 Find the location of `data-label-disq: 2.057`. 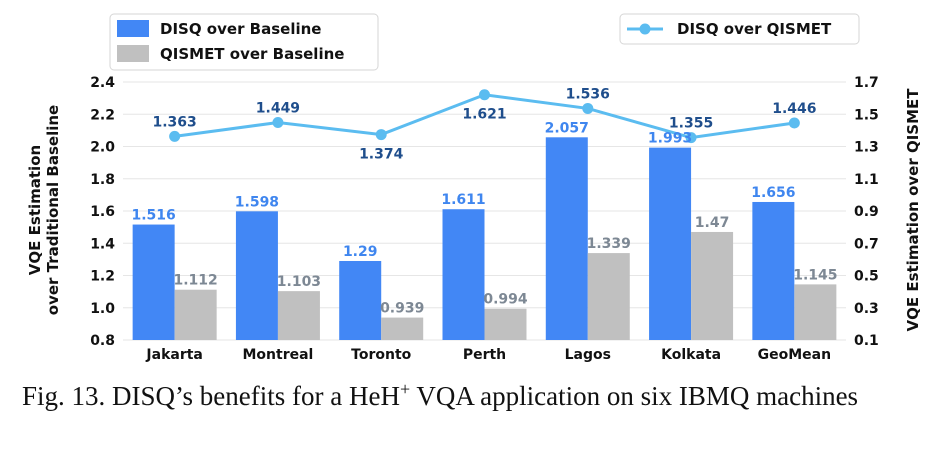

data-label-disq: 2.057 is located at coordinates (567, 128).